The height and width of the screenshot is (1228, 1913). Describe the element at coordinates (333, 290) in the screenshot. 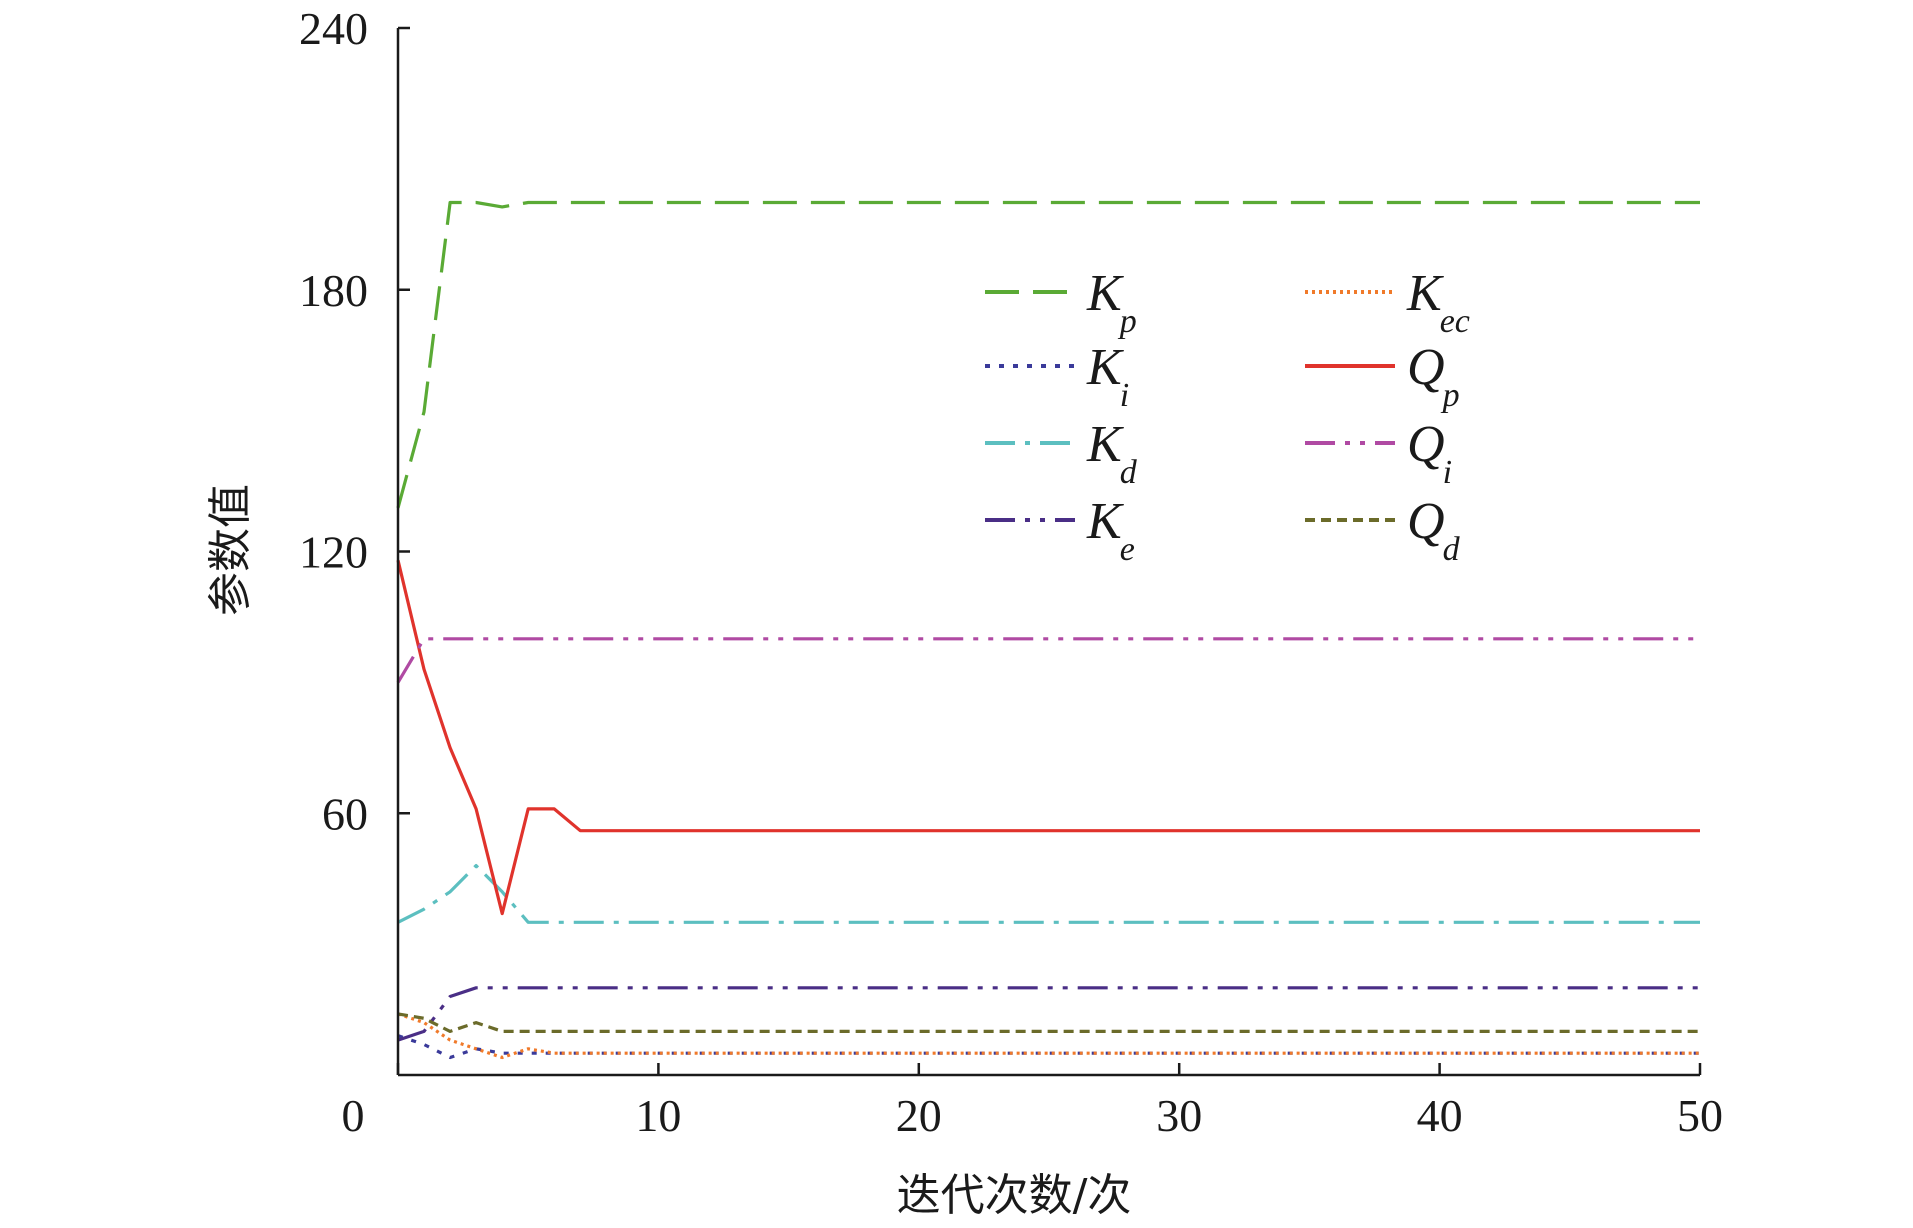

I see `y-tick-label: 180` at that location.